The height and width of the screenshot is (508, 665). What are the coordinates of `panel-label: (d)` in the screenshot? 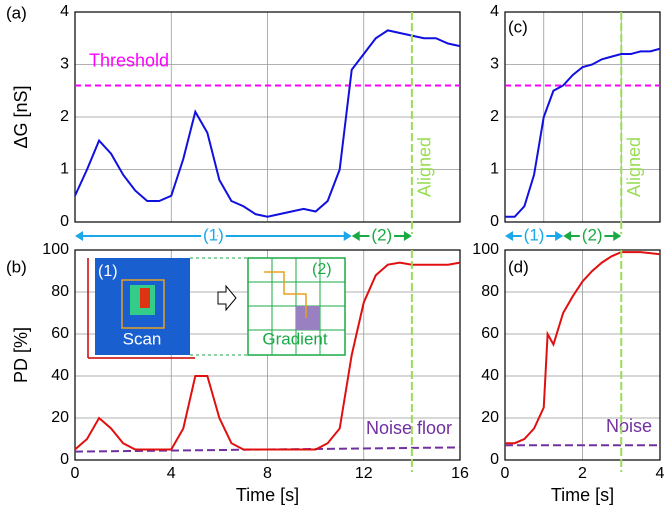 It's located at (518, 266).